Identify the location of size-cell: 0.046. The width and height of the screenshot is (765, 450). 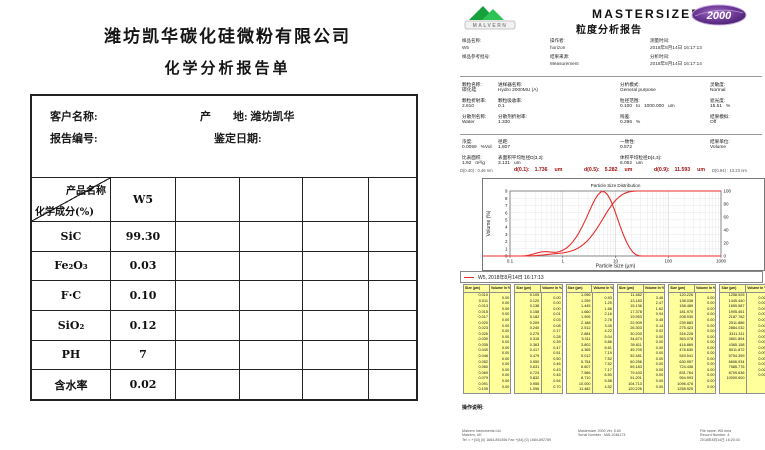
(483, 356).